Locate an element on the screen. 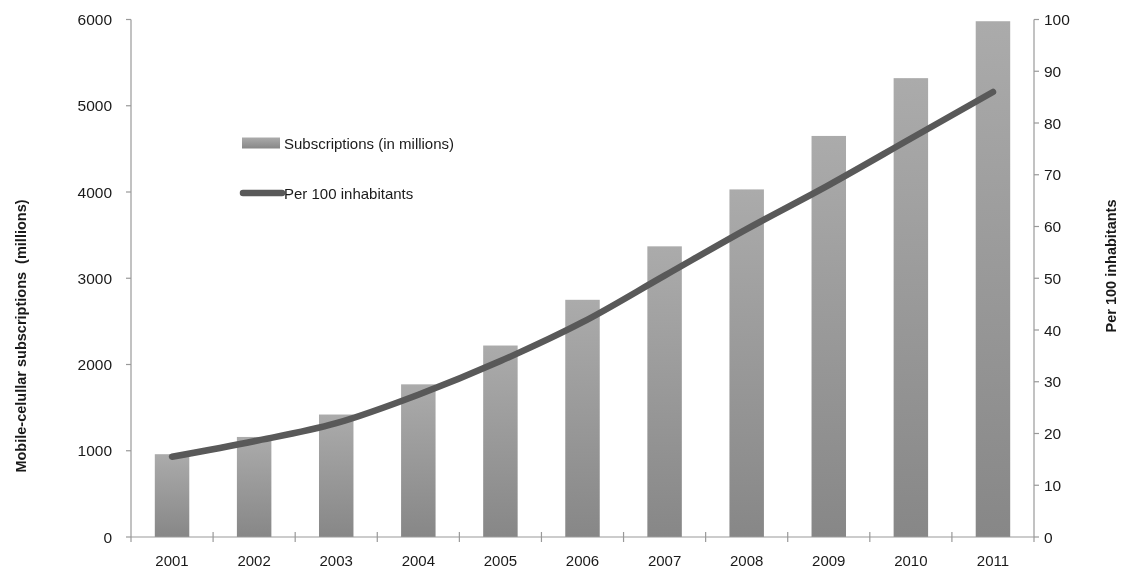  y2-tick-label: 60 is located at coordinates (1053, 226).